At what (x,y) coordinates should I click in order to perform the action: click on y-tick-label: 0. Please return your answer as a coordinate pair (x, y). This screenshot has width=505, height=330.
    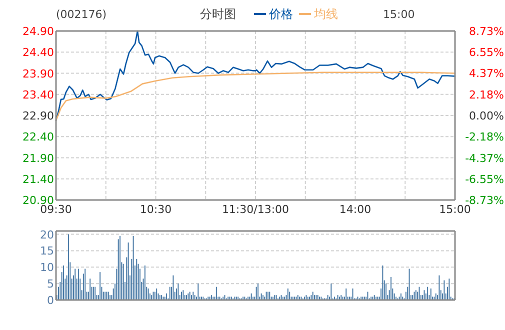
    Looking at the image, I should click on (50, 300).